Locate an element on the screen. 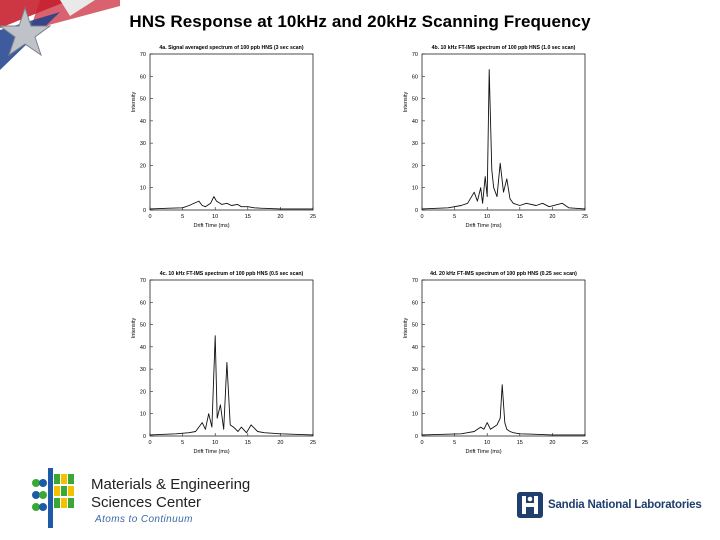 This screenshot has width=720, height=540. mesc-name-line2: Sciences Center is located at coordinates (146, 502).